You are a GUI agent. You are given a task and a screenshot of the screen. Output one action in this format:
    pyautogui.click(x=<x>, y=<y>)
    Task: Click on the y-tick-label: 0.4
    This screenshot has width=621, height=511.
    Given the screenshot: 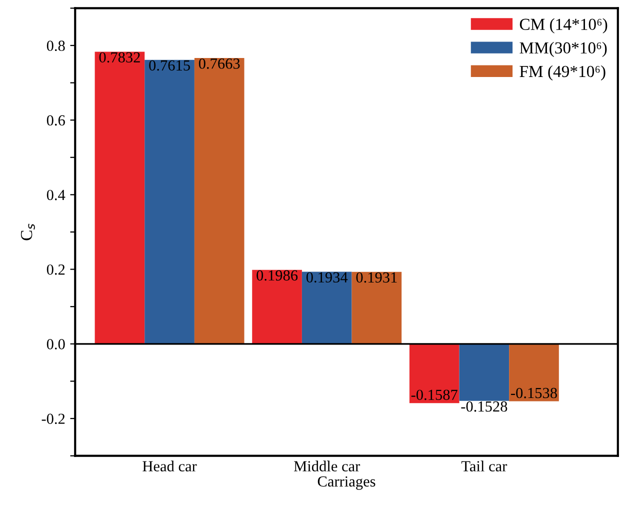 What is the action you would take?
    pyautogui.click(x=56, y=195)
    